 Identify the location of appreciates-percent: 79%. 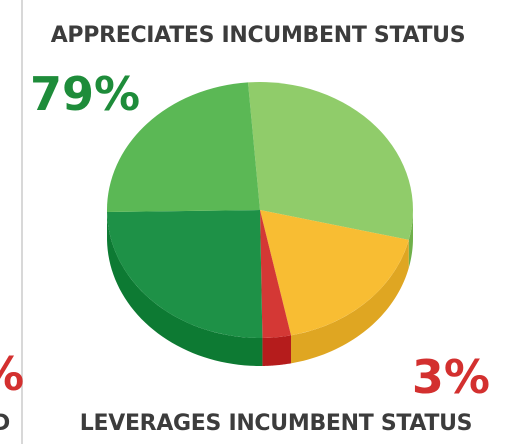
(85, 94).